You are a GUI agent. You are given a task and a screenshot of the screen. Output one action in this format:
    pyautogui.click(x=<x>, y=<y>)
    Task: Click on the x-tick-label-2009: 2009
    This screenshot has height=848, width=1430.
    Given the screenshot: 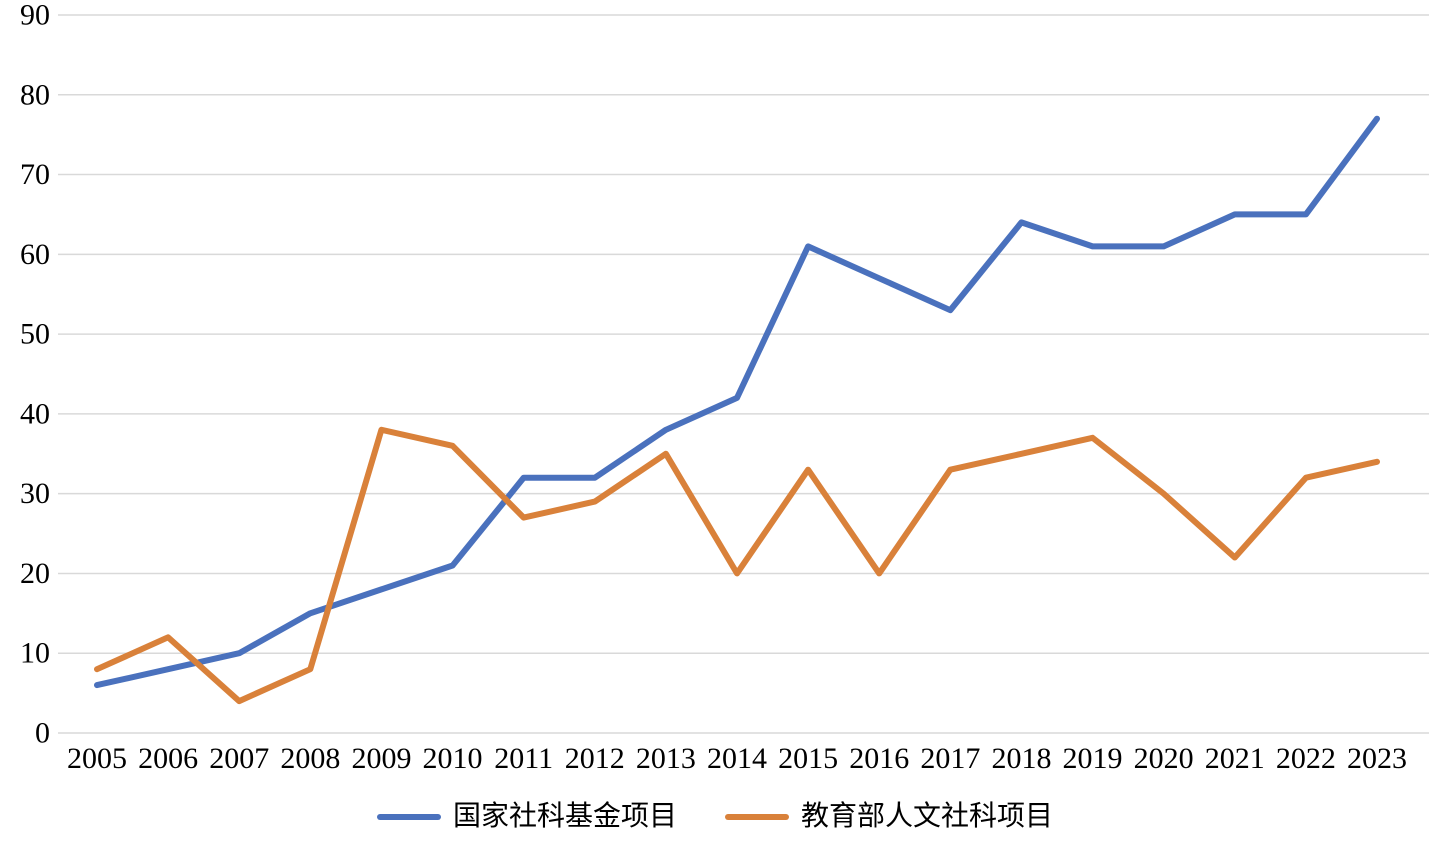 What is the action you would take?
    pyautogui.click(x=381, y=758)
    